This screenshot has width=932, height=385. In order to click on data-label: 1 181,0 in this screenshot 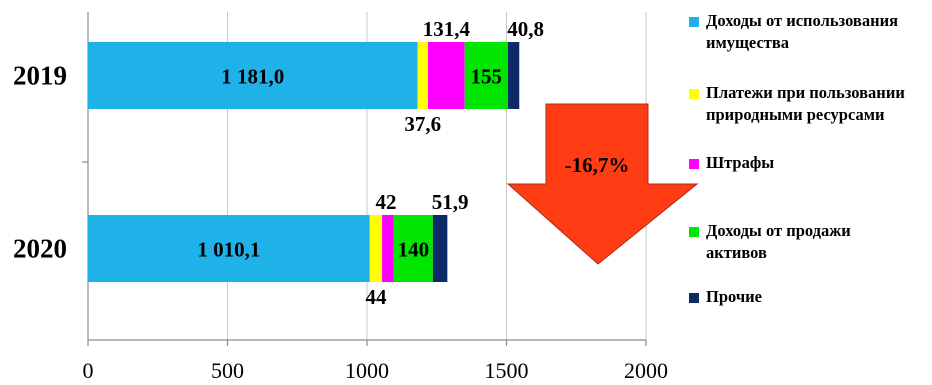, I will do `click(252, 77)`.